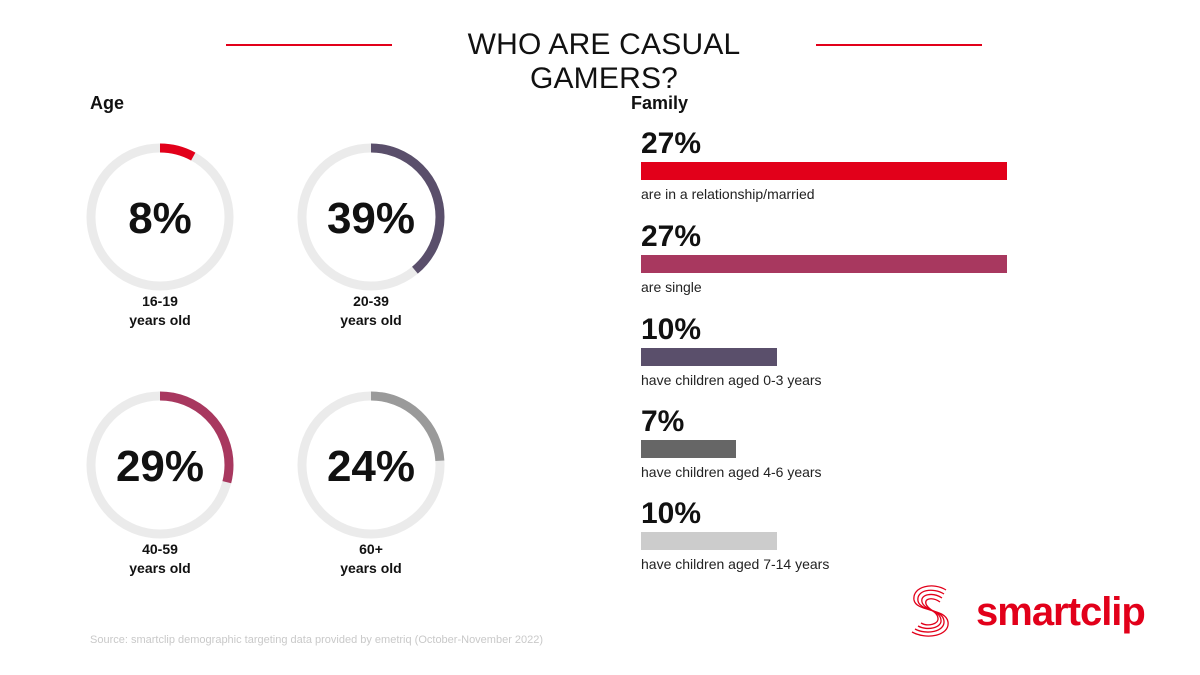 The image size is (1200, 675). What do you see at coordinates (604, 61) in the screenshot?
I see `page-title: WHO ARE CASUAL GAMERS?` at bounding box center [604, 61].